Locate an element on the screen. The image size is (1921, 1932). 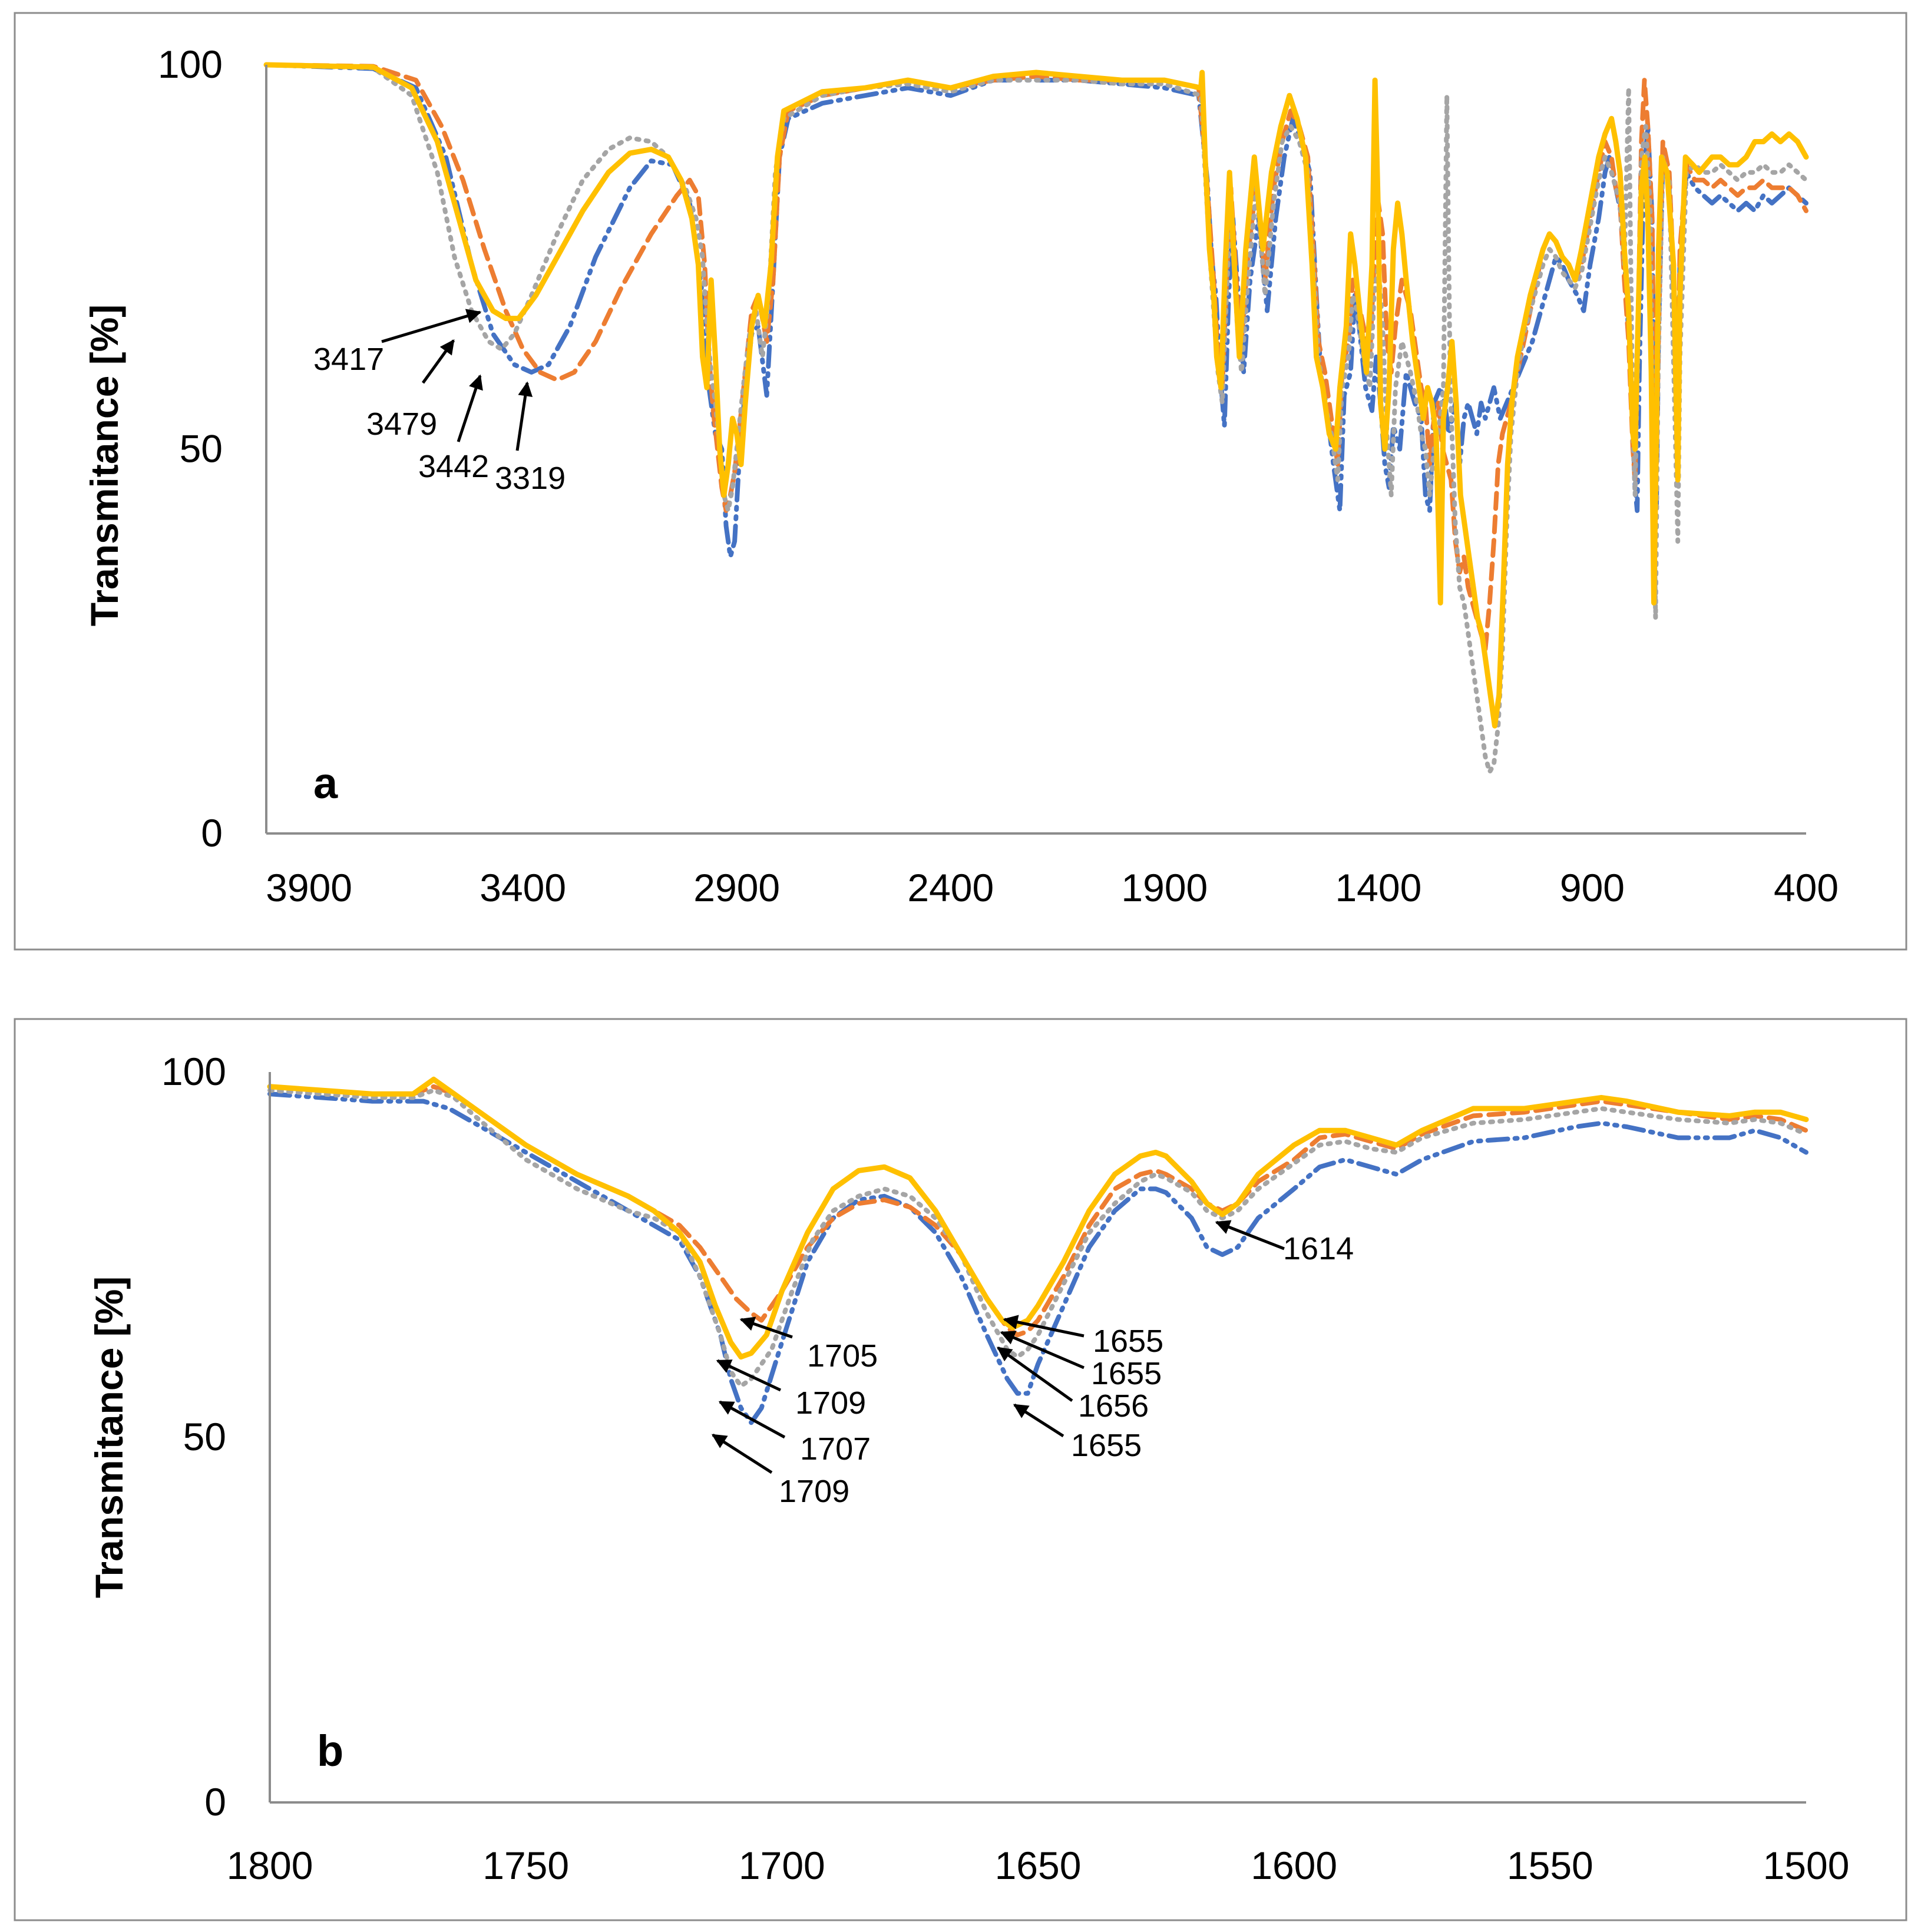
x-tick-label: 2900 is located at coordinates (736, 887).